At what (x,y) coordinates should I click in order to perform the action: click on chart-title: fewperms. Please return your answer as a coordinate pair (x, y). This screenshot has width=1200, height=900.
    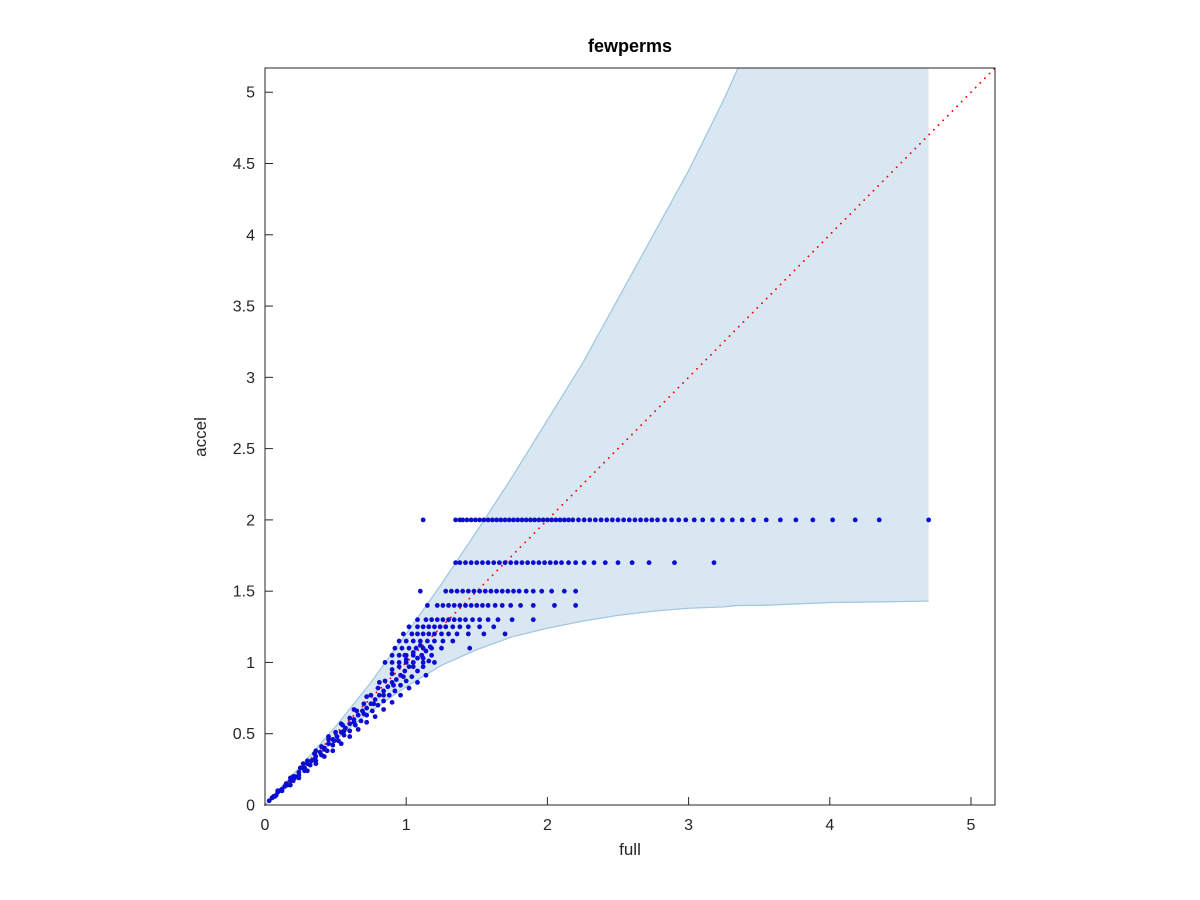
    Looking at the image, I should click on (630, 46).